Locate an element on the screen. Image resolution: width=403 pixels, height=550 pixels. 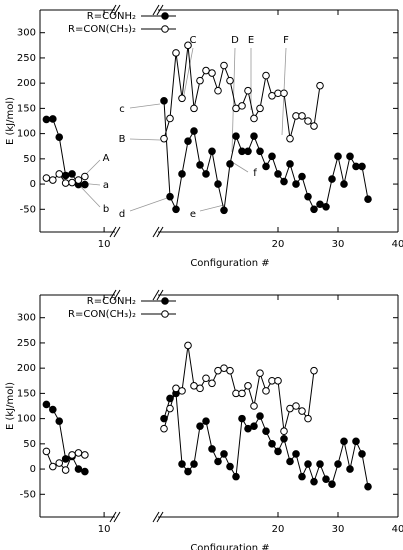
annotation: f is located at coordinates (255, 173).